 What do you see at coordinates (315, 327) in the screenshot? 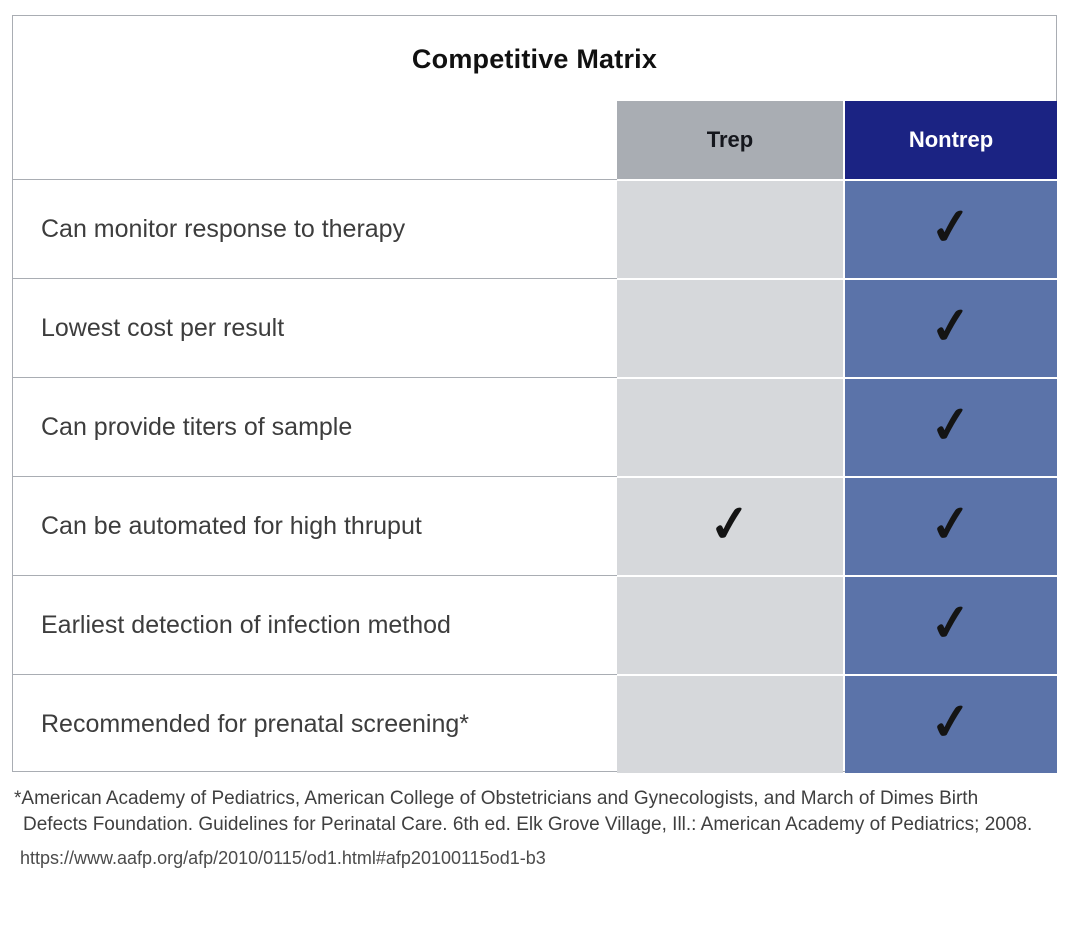
I see `row-label: Lowest cost per result` at bounding box center [315, 327].